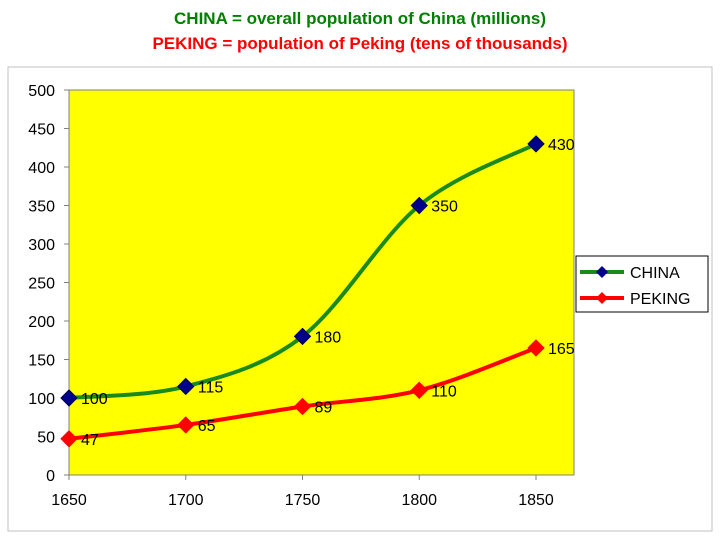 This screenshot has height=540, width=720. I want to click on data-label-peking: 165, so click(561, 349).